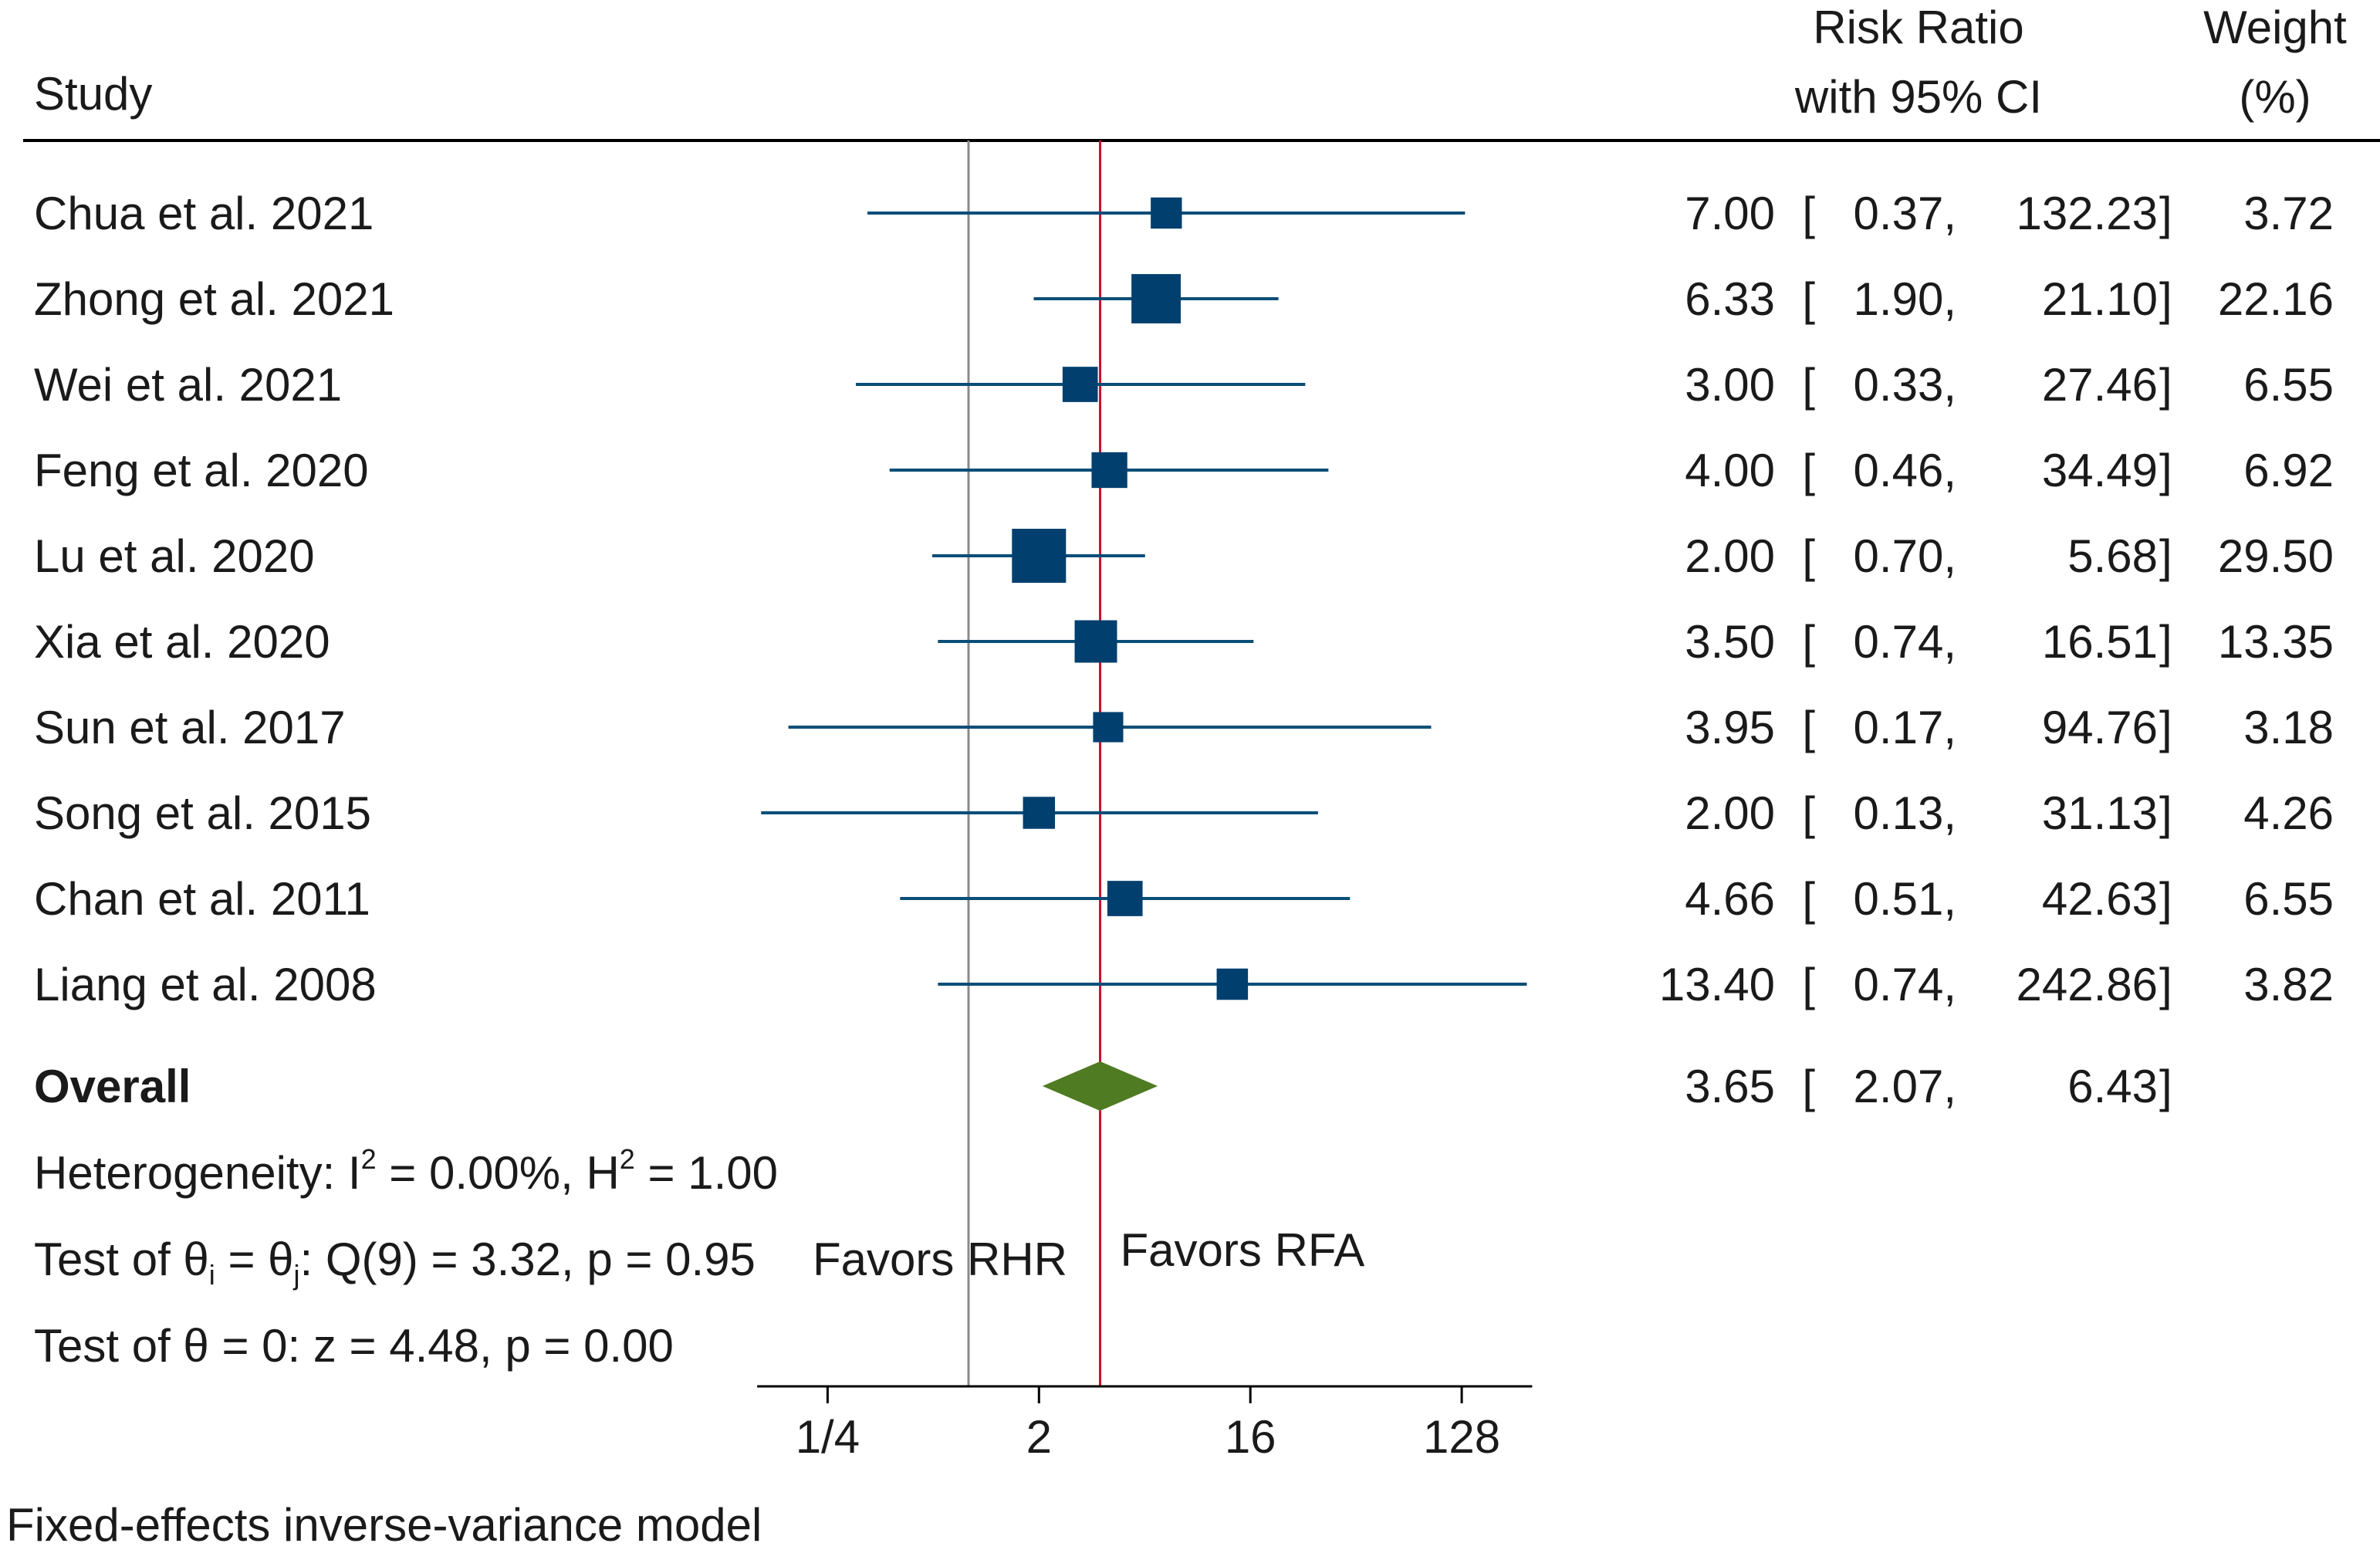 This screenshot has width=2380, height=1550. What do you see at coordinates (1717, 984) in the screenshot?
I see `rr-value: 13.40` at bounding box center [1717, 984].